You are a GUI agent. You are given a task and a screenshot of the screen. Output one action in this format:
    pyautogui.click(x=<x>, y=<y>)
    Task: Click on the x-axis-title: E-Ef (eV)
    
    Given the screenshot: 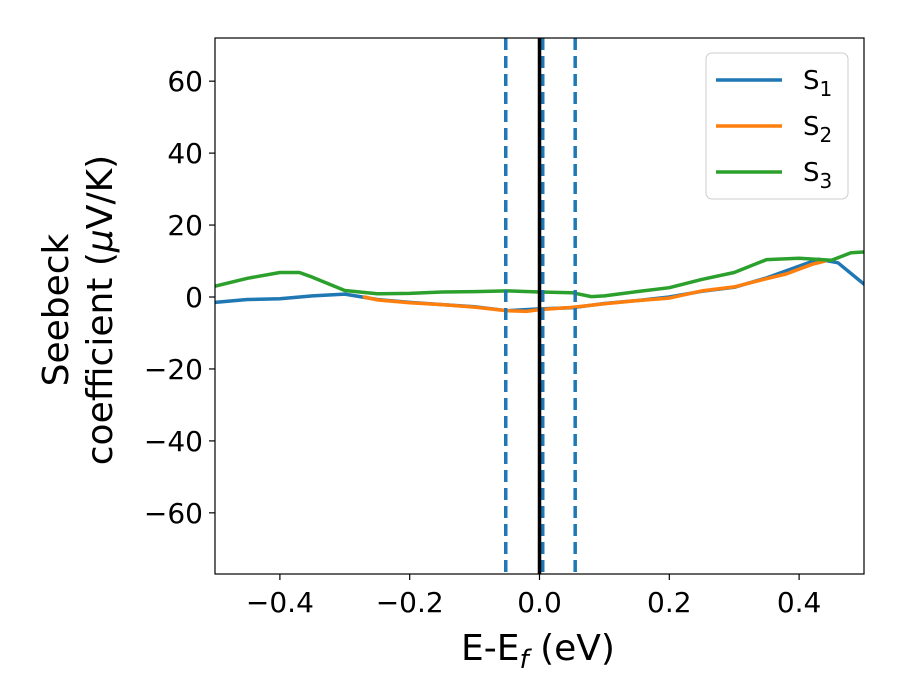 What is the action you would take?
    pyautogui.click(x=538, y=651)
    